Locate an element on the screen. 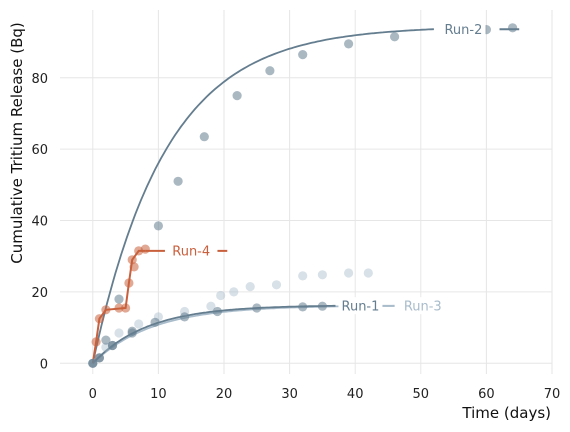  run-3-label: Run-3 is located at coordinates (423, 307).